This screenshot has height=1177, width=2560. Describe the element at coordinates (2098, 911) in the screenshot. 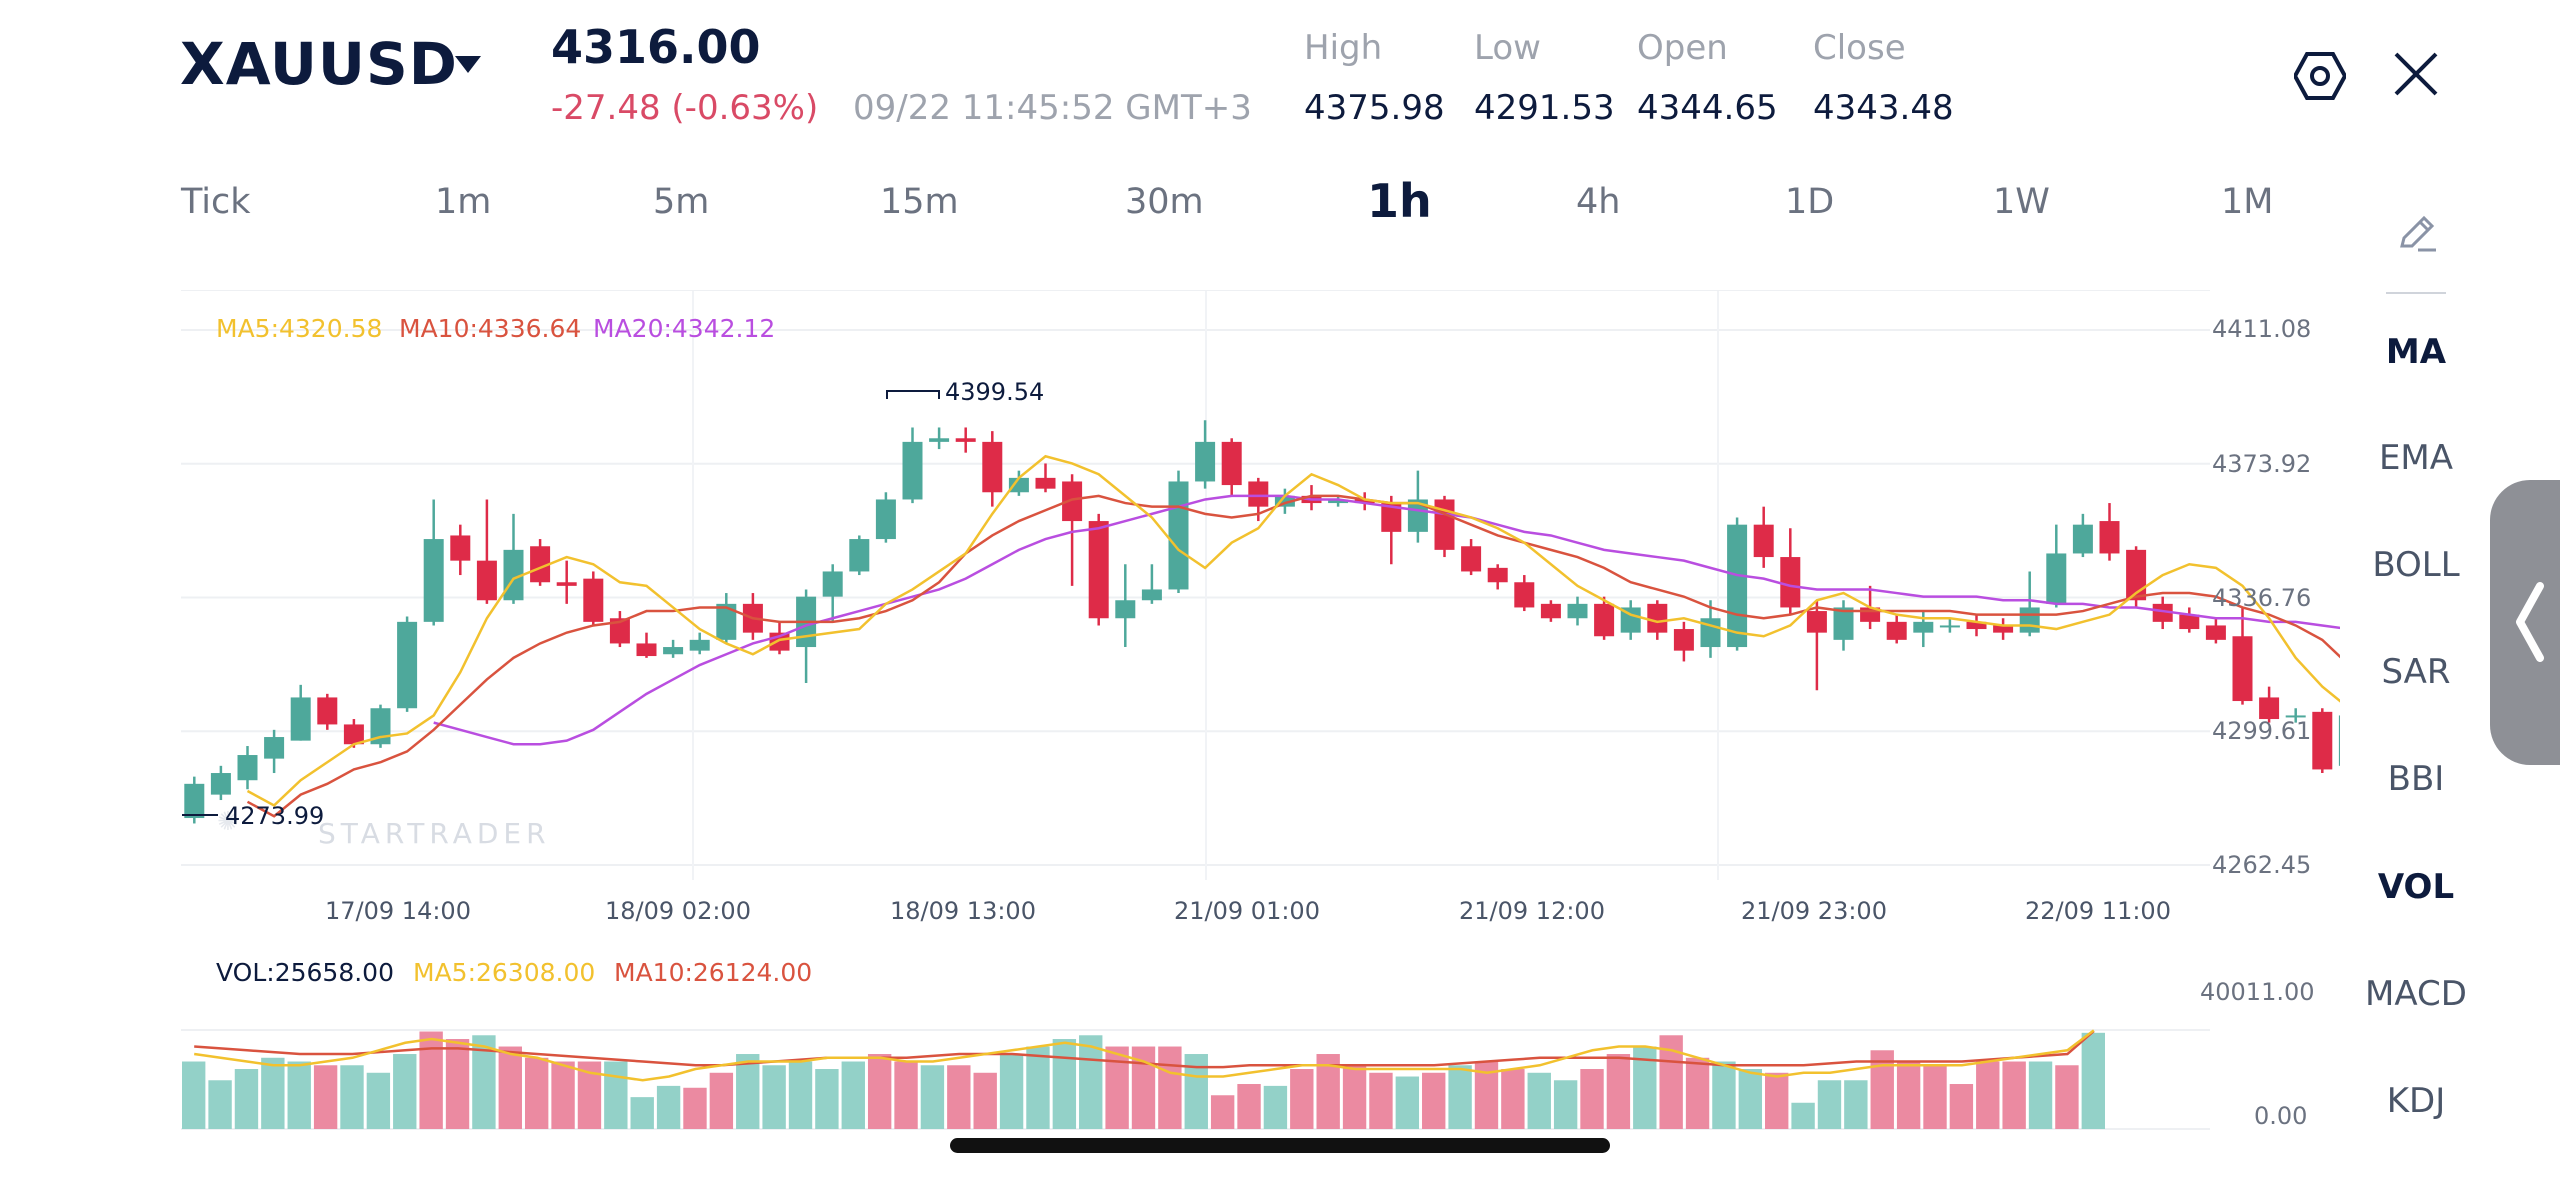

I see `x-axis-label: 22/09 11:00` at that location.